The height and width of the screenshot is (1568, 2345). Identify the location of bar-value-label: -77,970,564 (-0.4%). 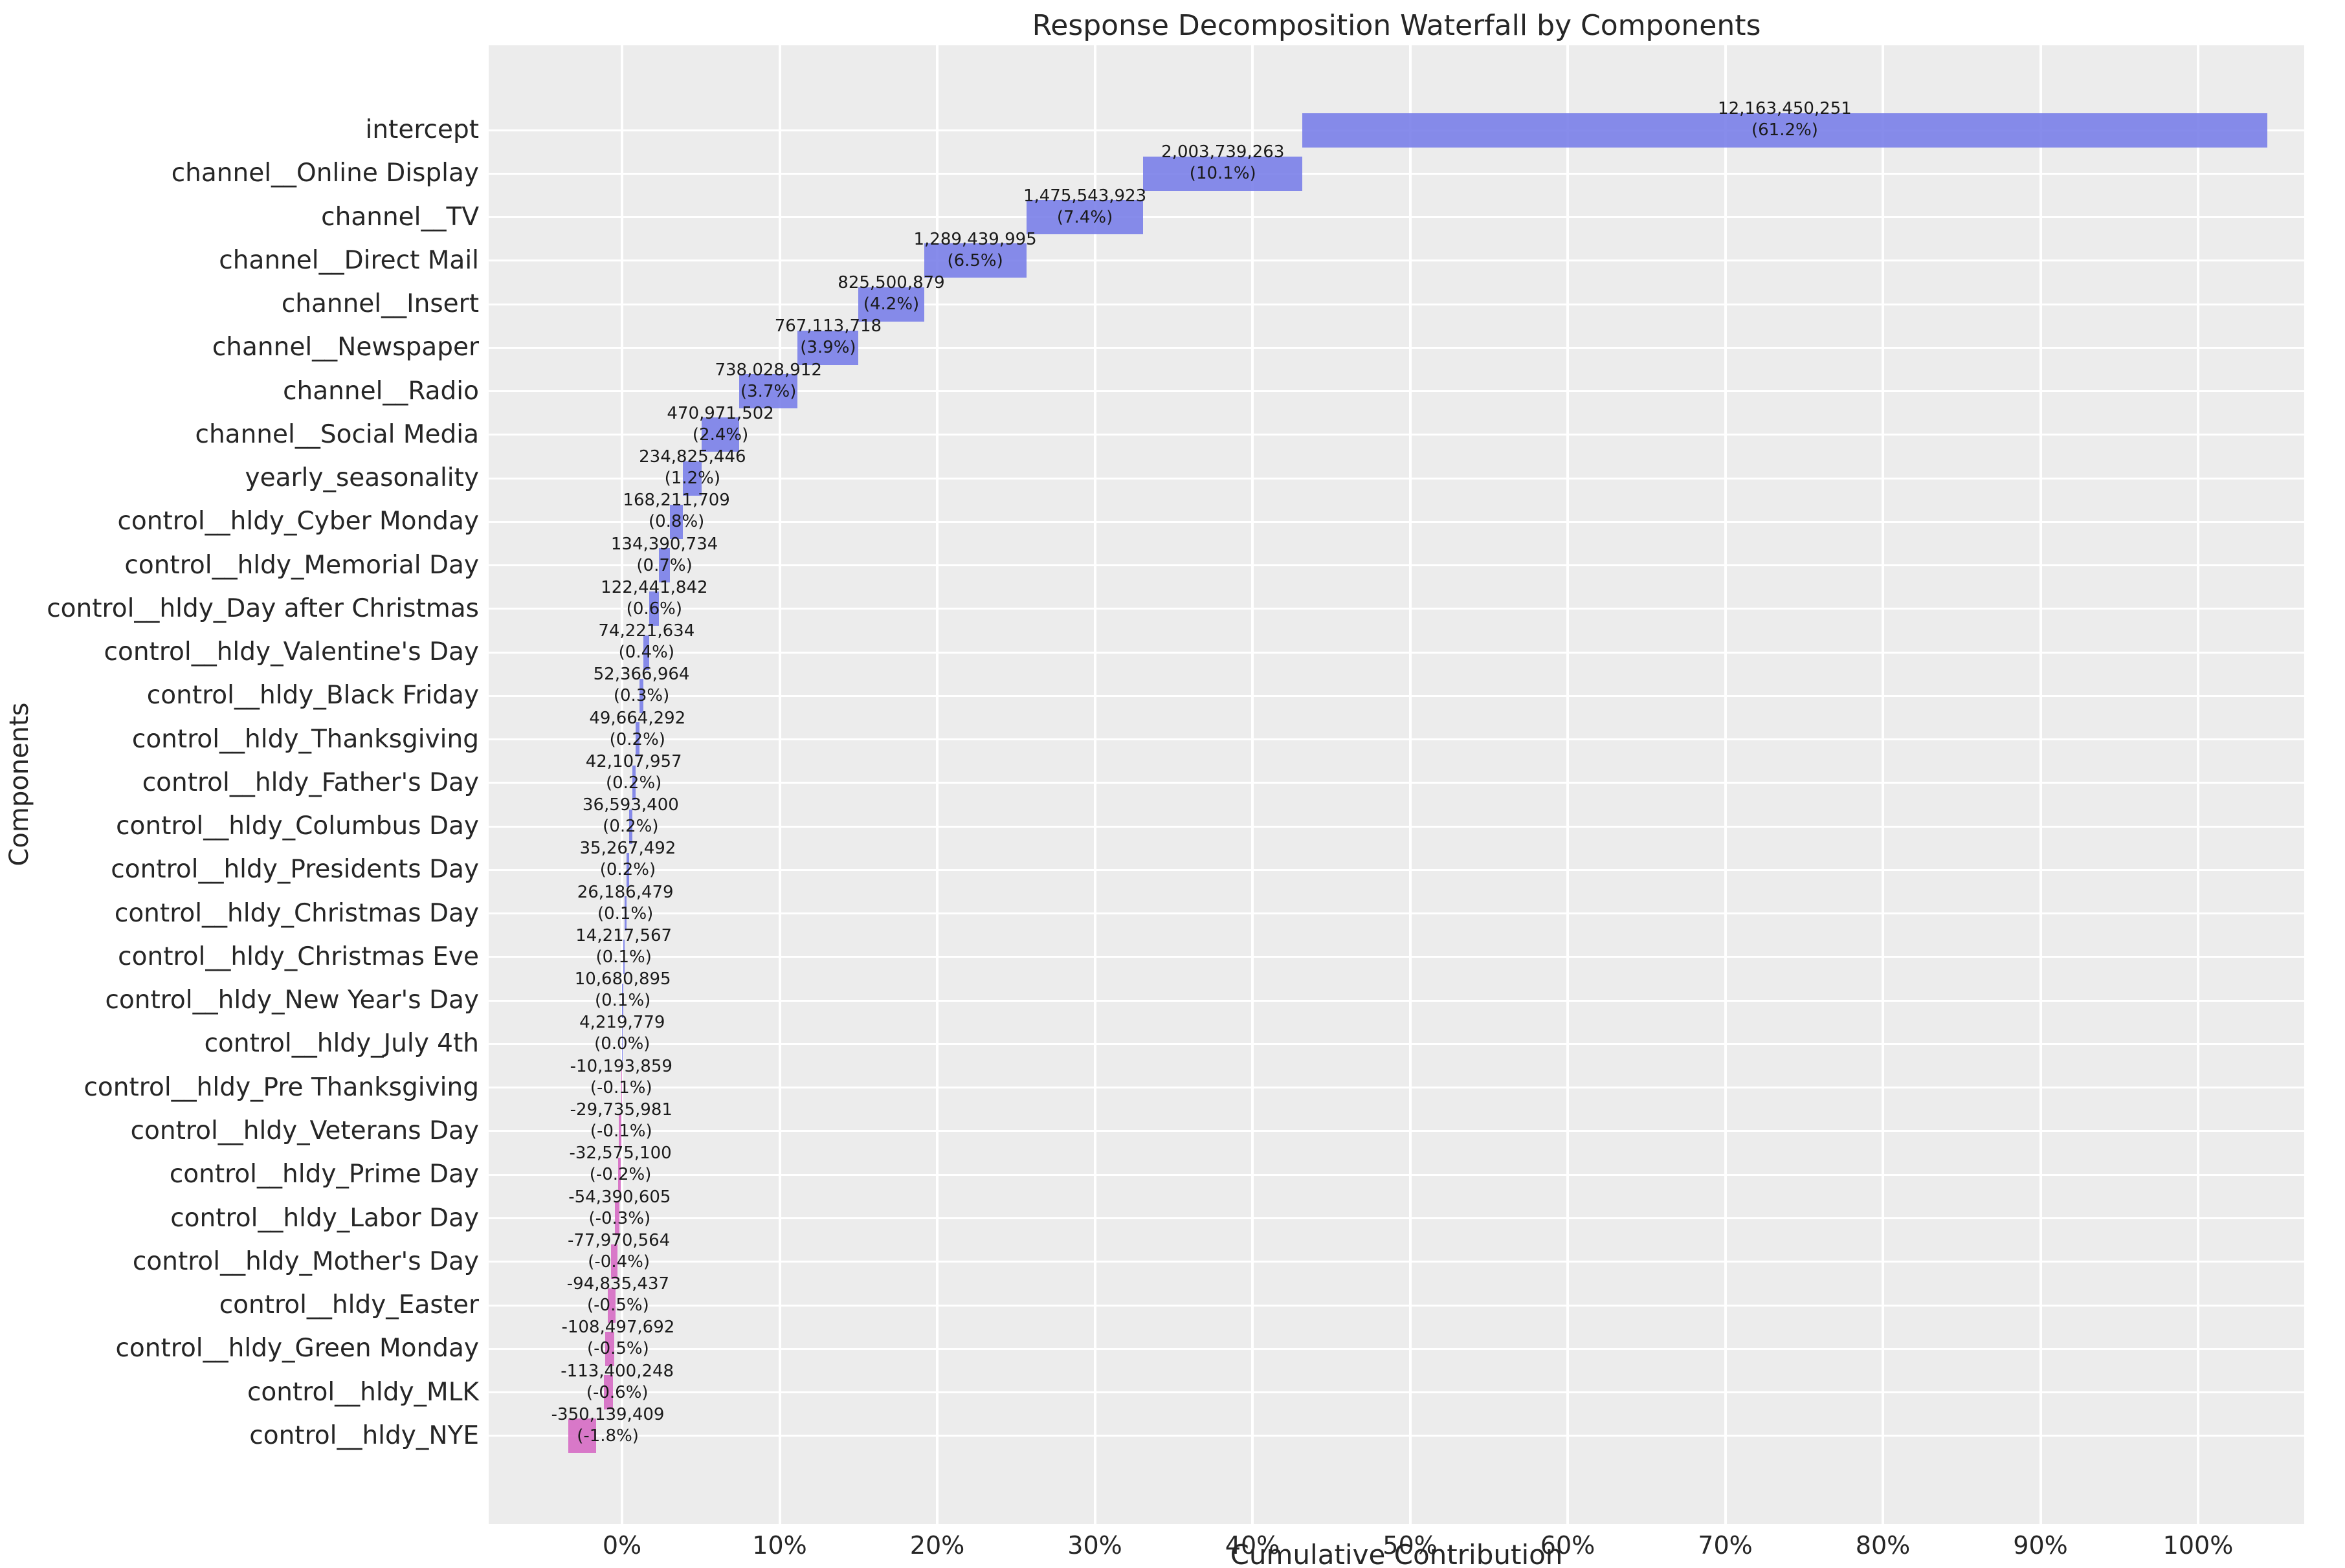
(619, 1251).